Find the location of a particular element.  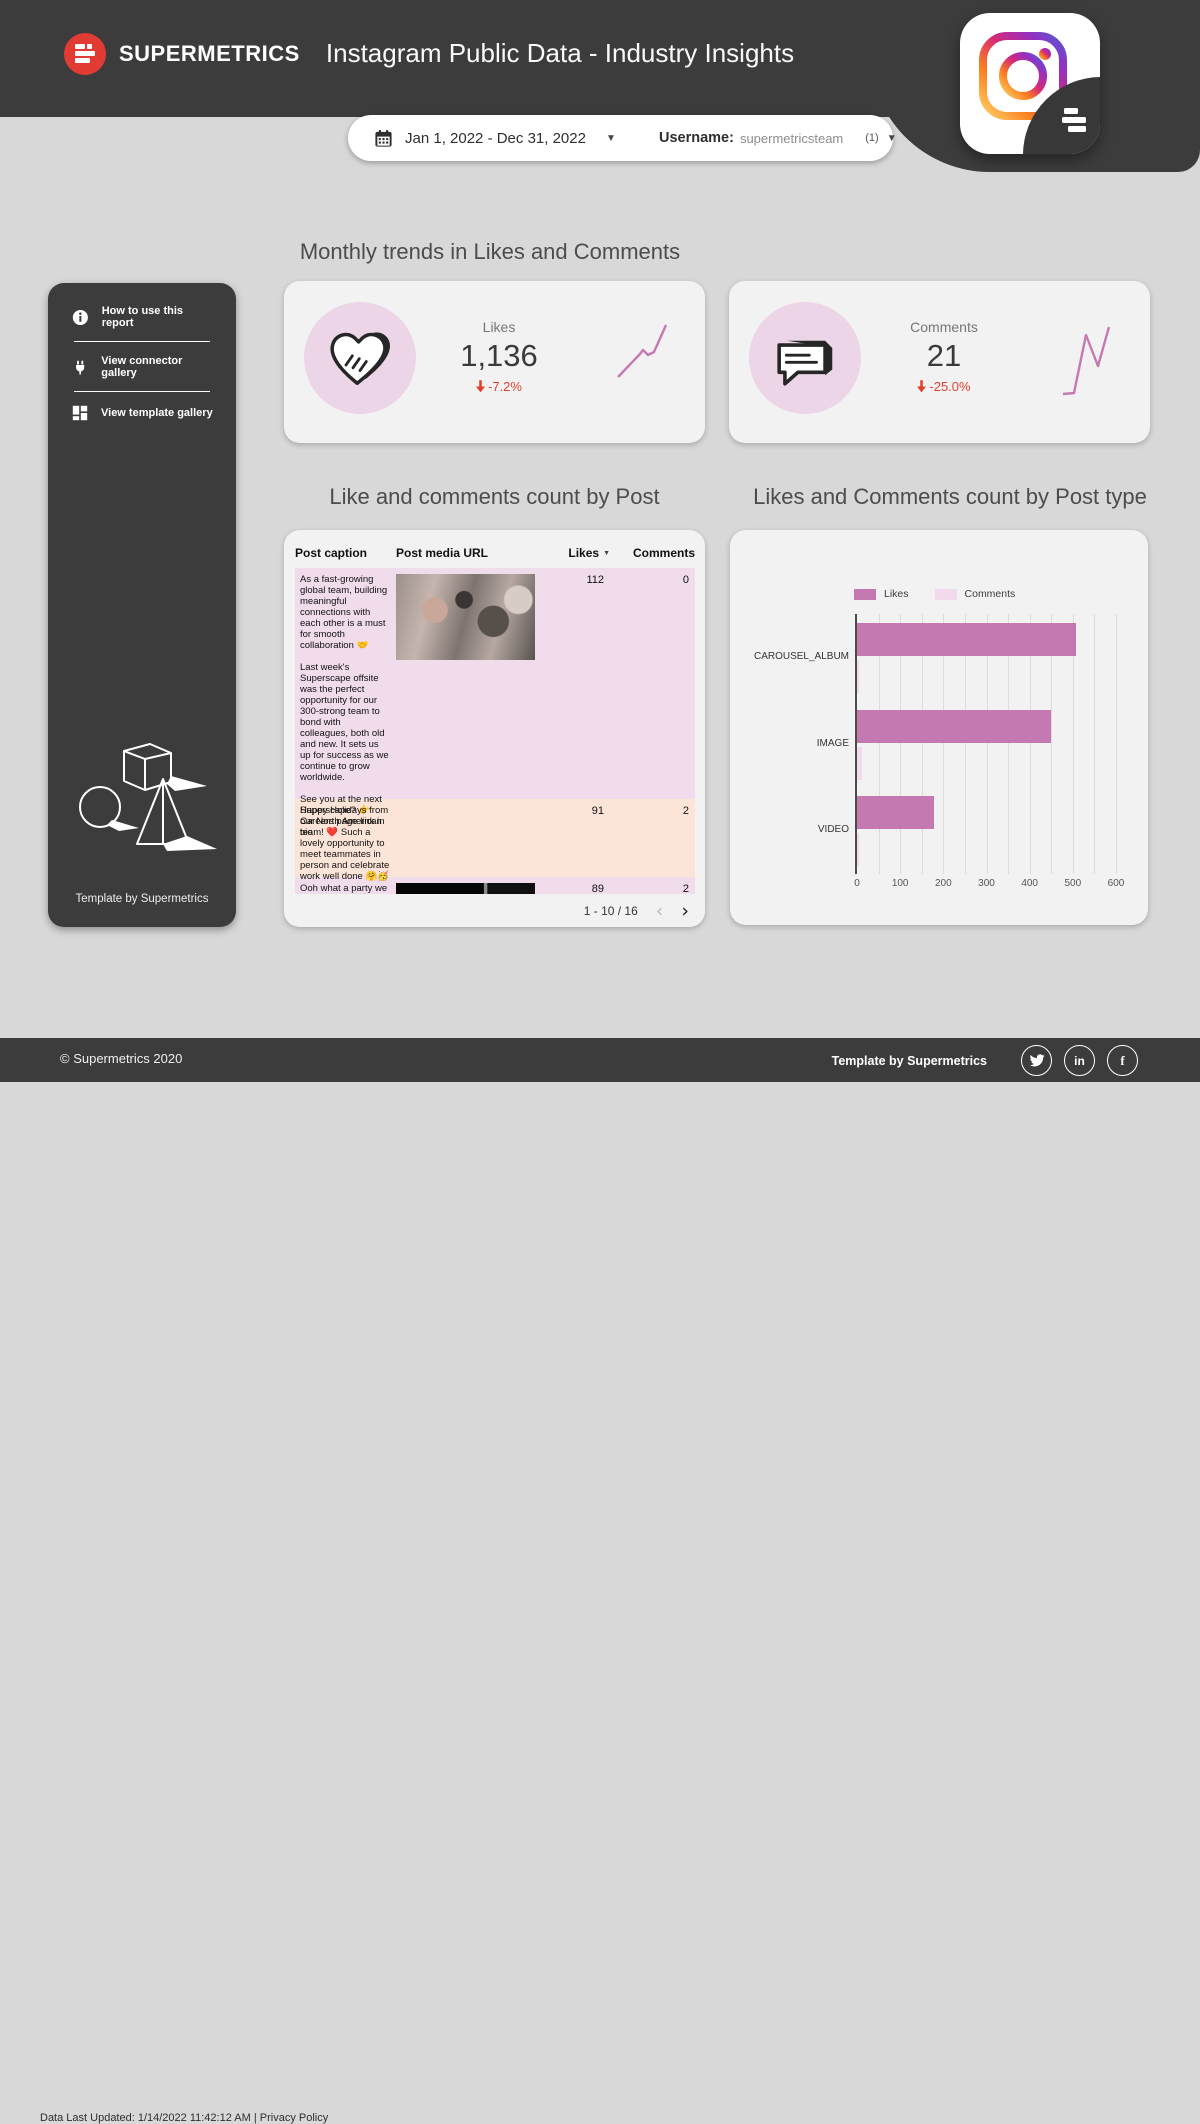

table-row: Ooh what a party we had last night 🎉 89 2 is located at coordinates (495, 885).